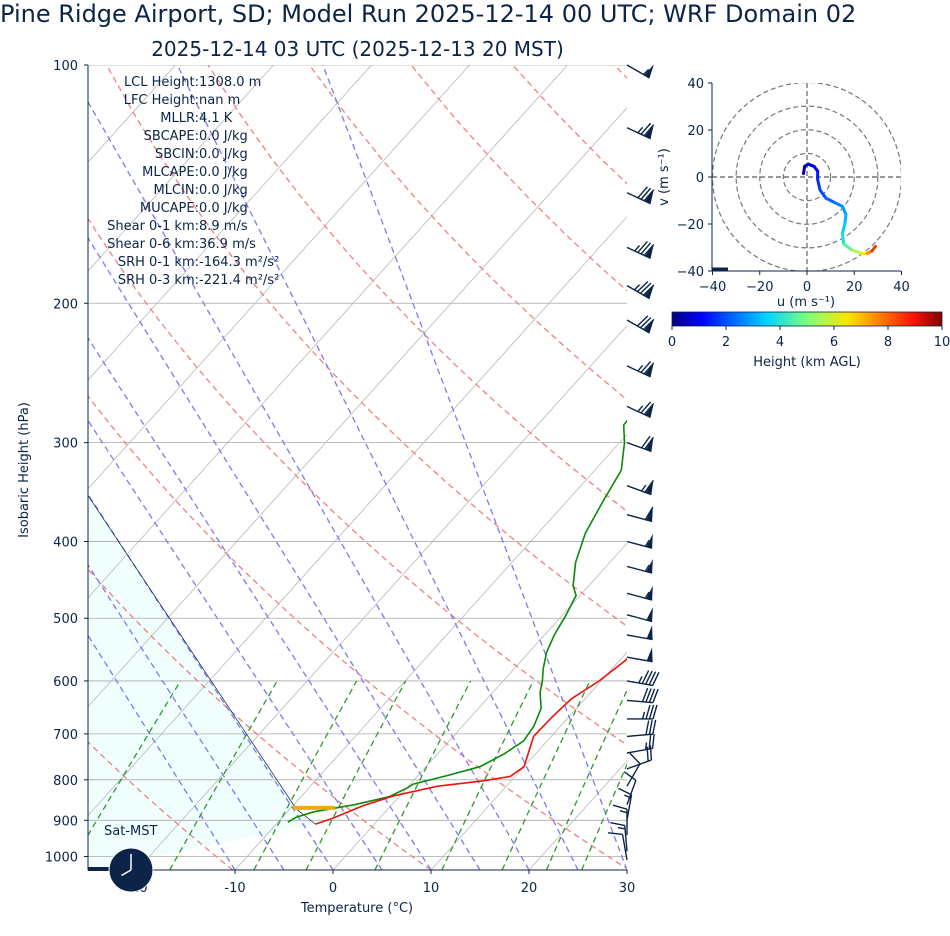  What do you see at coordinates (65, 66) in the screenshot?
I see `y-tick-label: 100` at bounding box center [65, 66].